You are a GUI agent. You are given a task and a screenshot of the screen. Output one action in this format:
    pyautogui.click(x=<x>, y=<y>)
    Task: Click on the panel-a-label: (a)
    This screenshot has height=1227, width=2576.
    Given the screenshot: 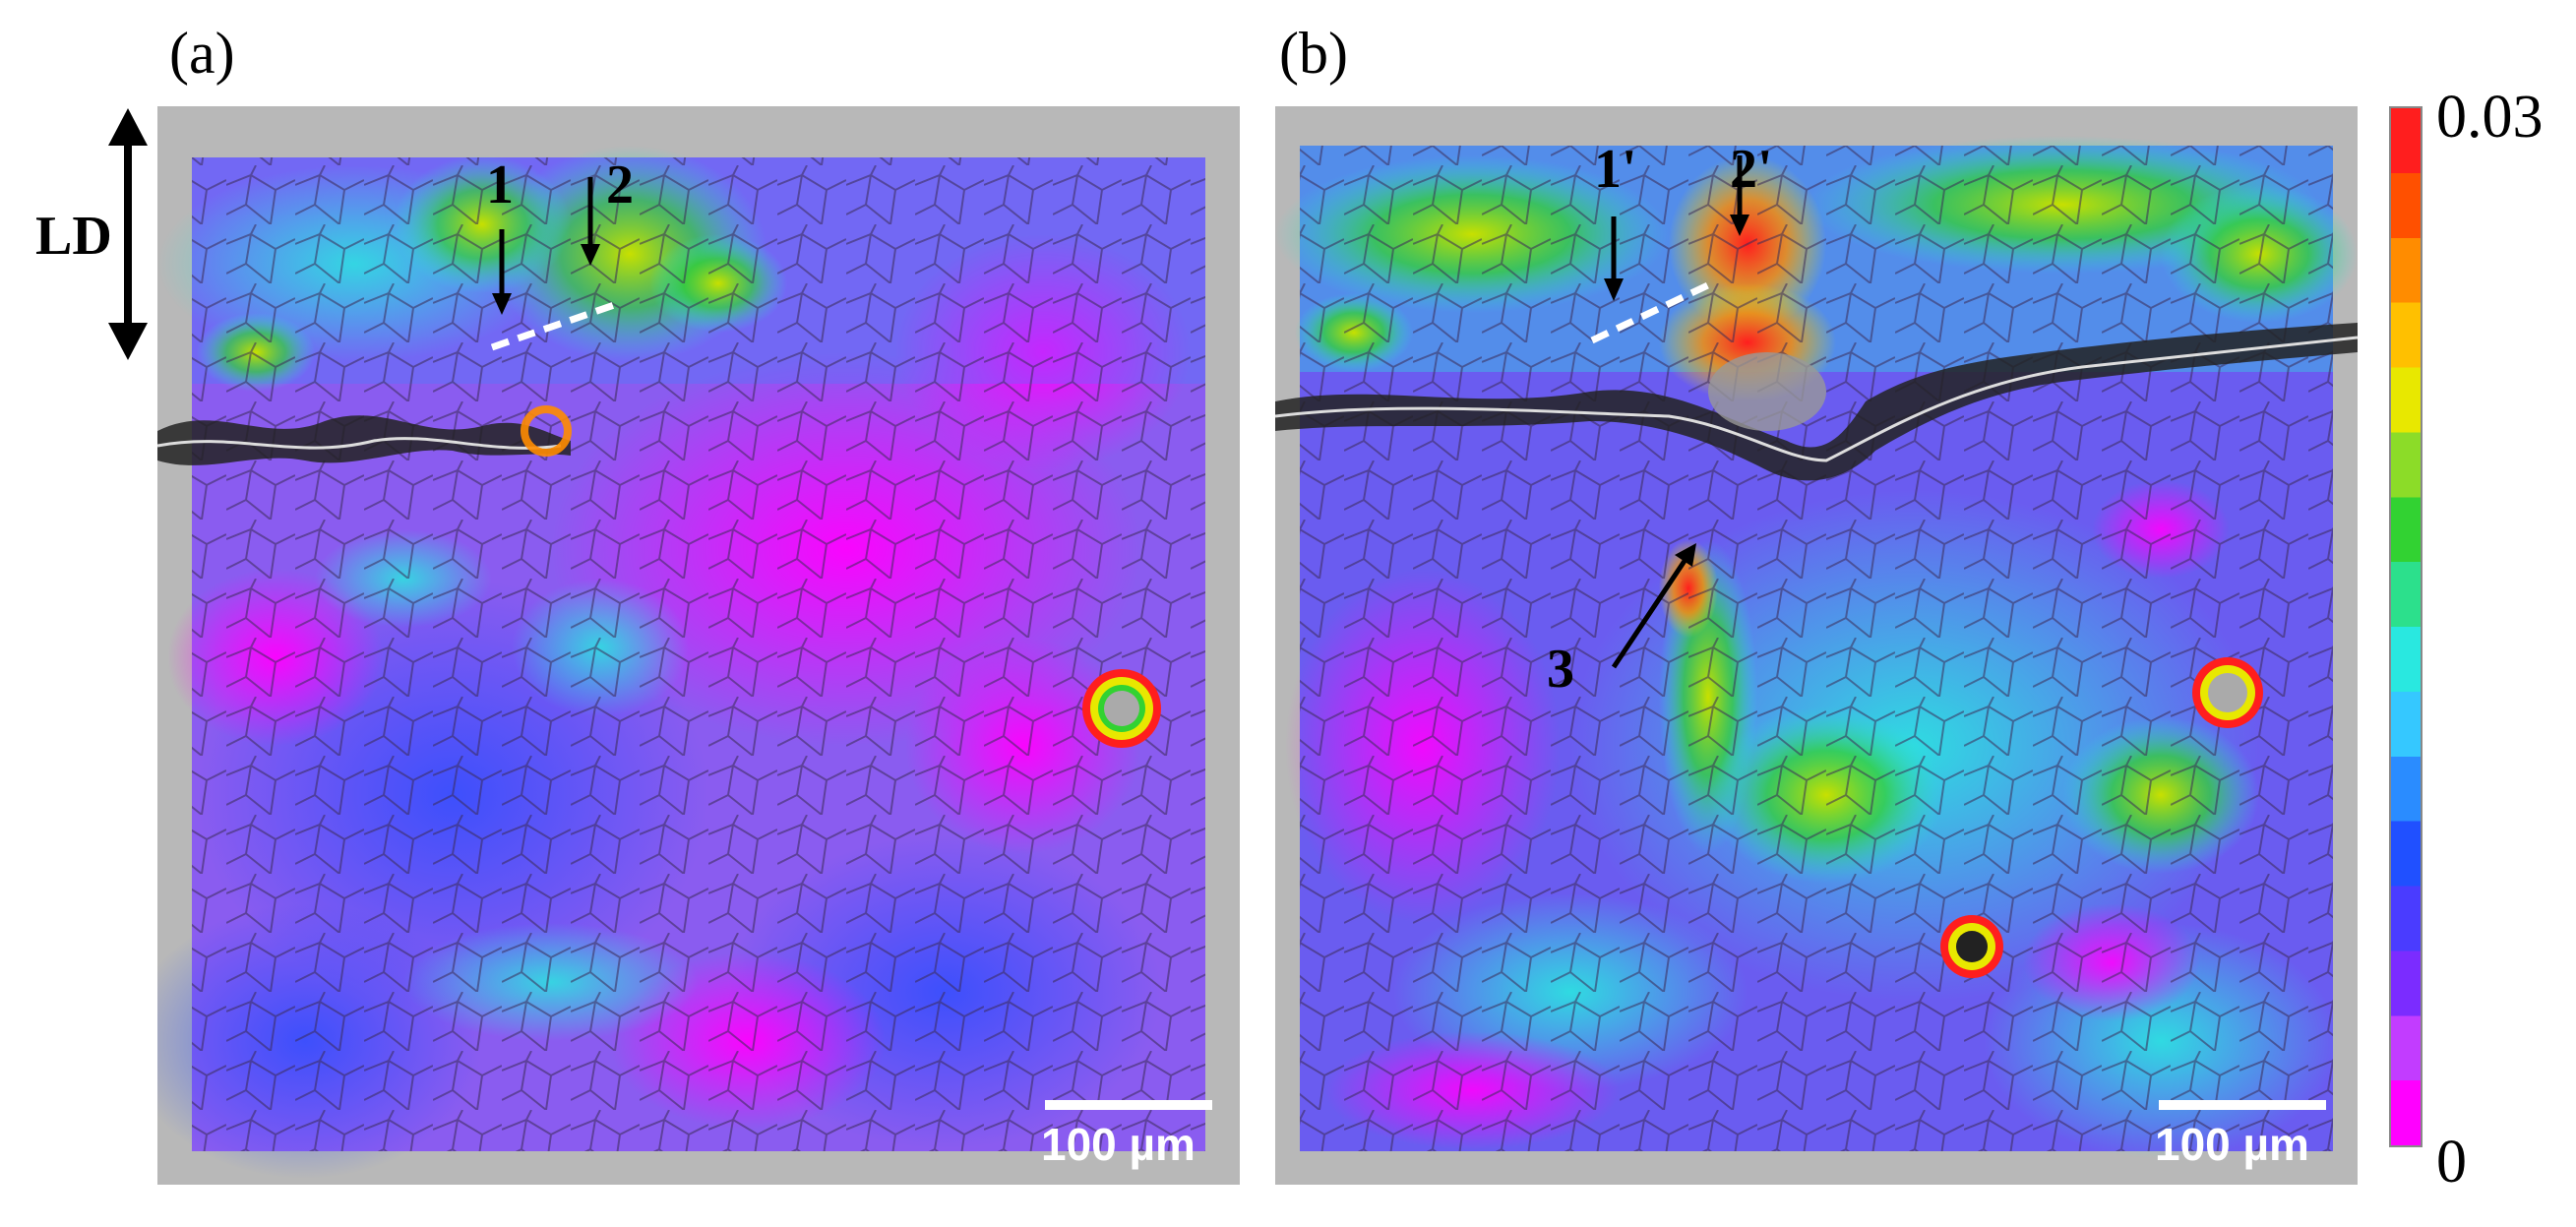 What is the action you would take?
    pyautogui.click(x=202, y=53)
    